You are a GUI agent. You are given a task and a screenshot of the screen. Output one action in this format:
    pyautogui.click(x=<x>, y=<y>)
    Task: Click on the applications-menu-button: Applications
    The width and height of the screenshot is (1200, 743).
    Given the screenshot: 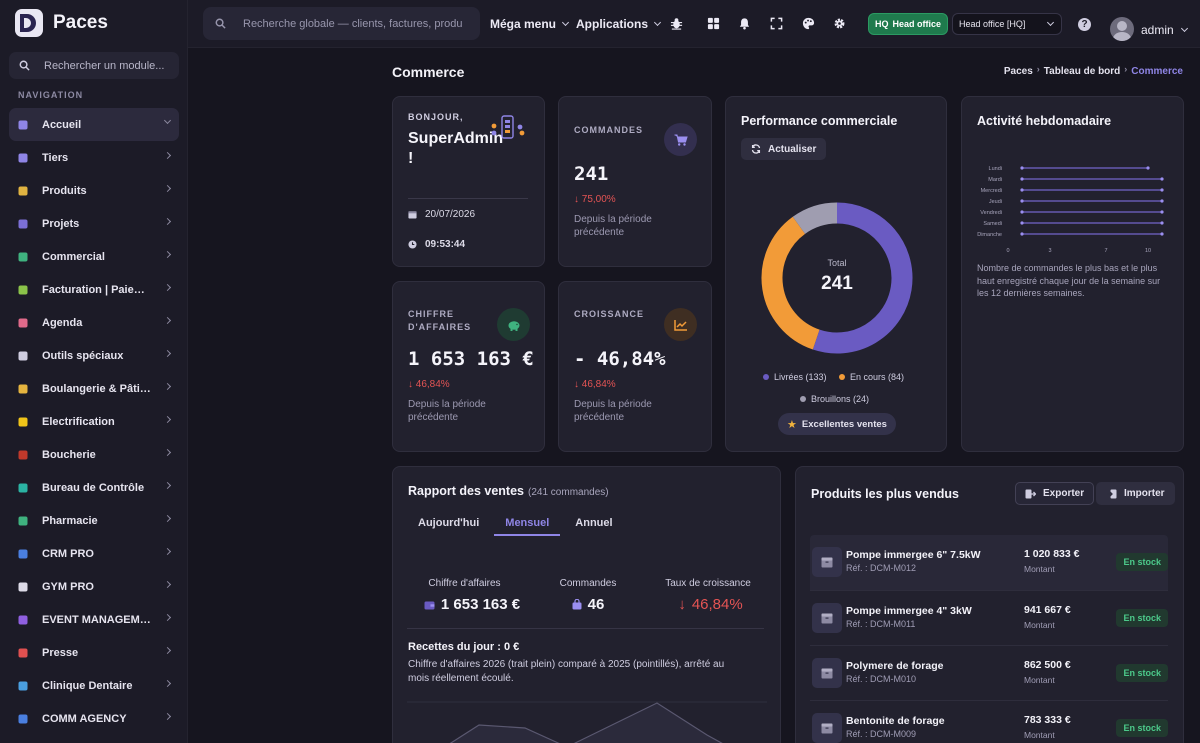 What is the action you would take?
    pyautogui.click(x=619, y=24)
    